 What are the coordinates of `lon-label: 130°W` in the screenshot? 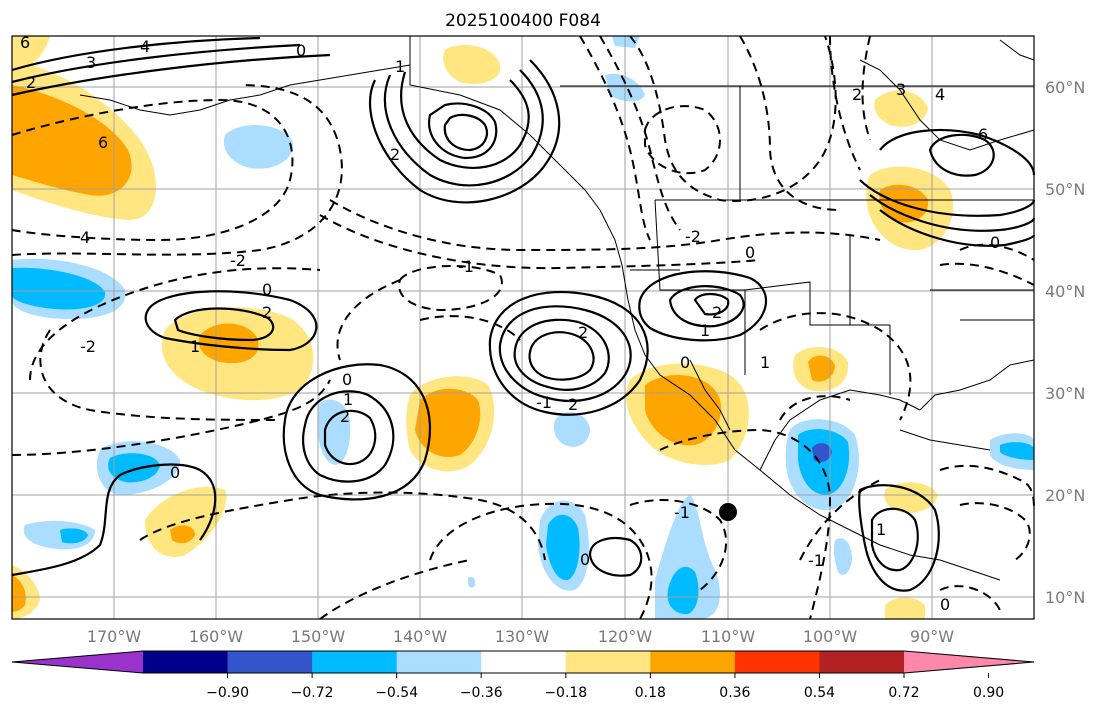 It's located at (522, 636).